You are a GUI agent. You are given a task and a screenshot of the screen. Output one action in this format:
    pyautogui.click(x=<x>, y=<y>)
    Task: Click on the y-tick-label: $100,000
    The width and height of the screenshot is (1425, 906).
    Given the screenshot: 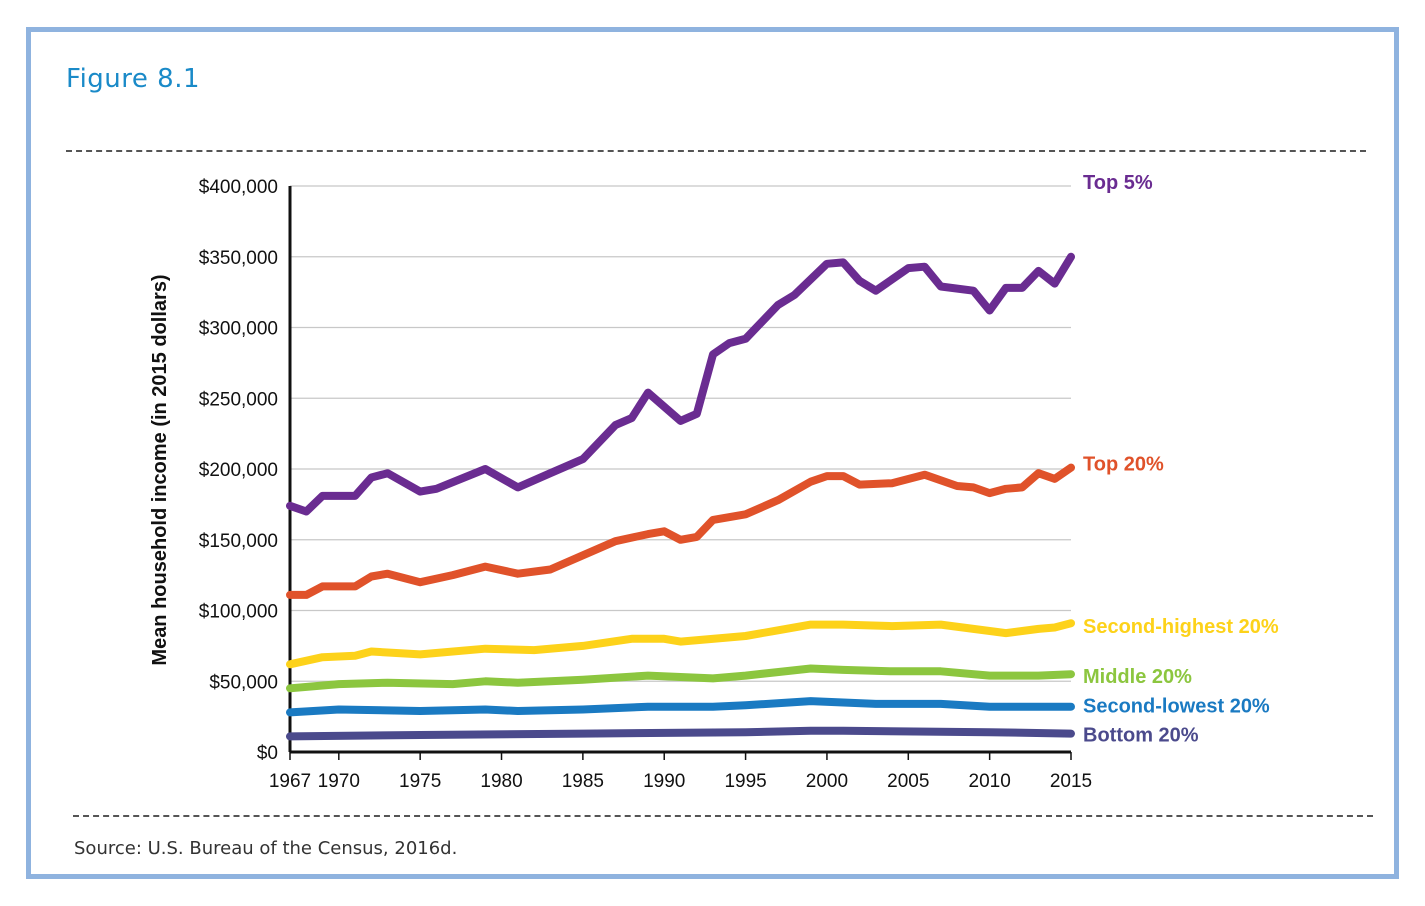 What is the action you would take?
    pyautogui.click(x=238, y=612)
    